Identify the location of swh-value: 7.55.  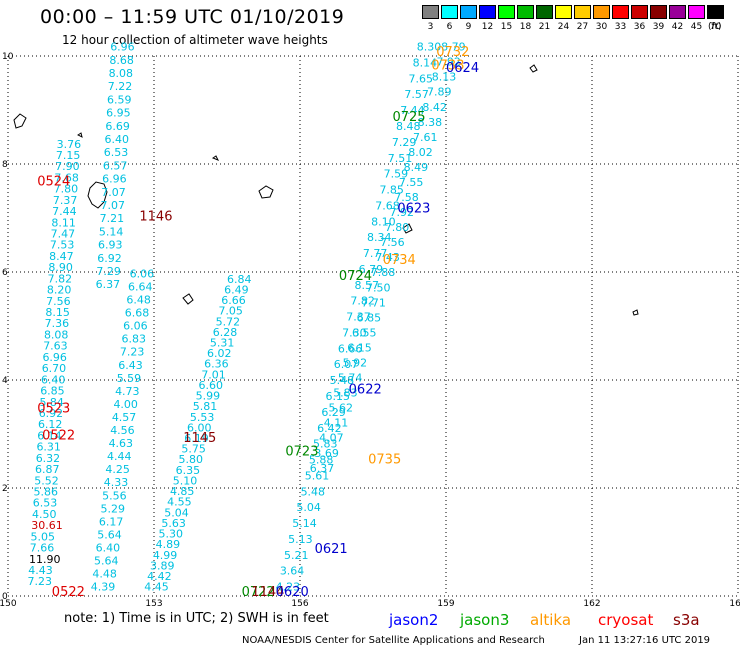
(411, 182).